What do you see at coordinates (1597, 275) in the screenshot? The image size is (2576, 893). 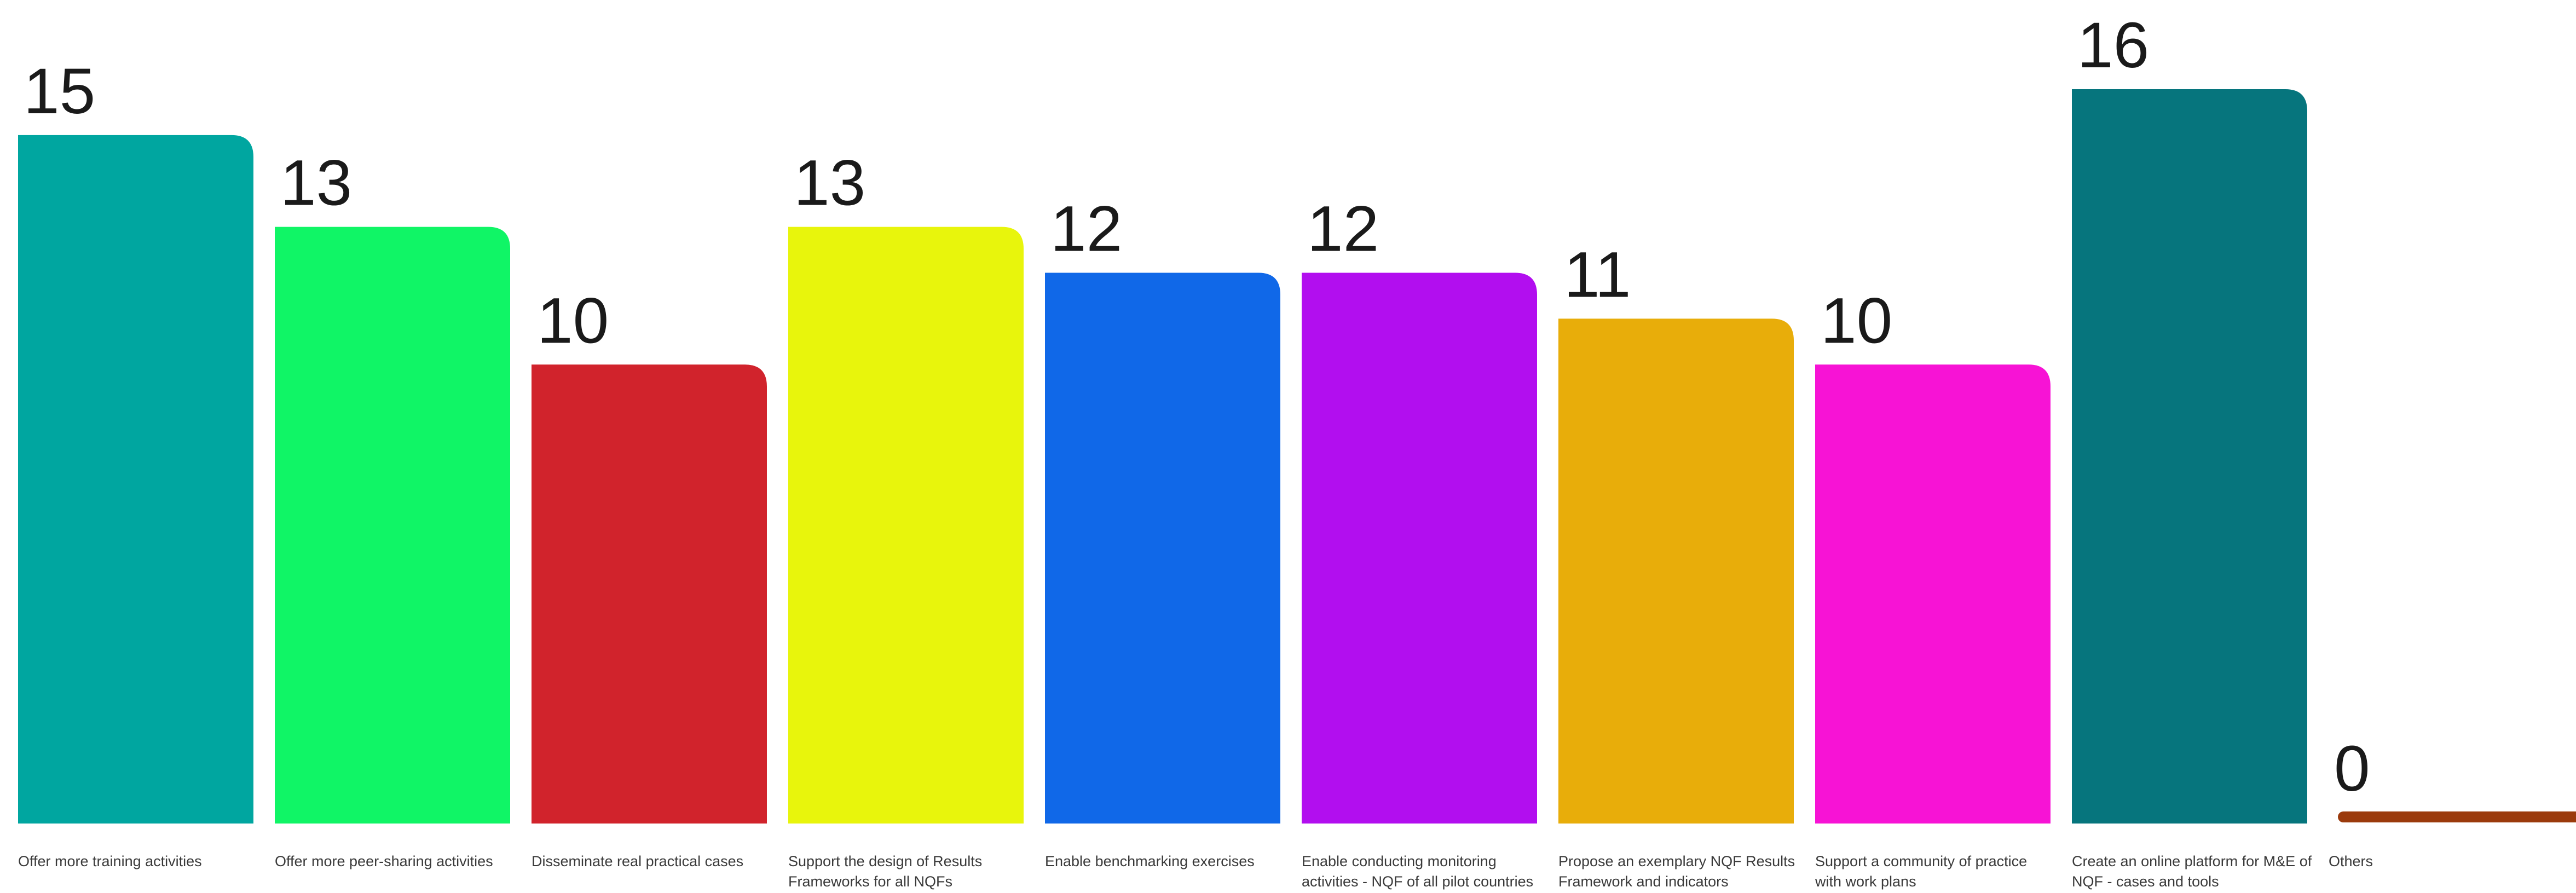 I see `value-label-7: 11` at bounding box center [1597, 275].